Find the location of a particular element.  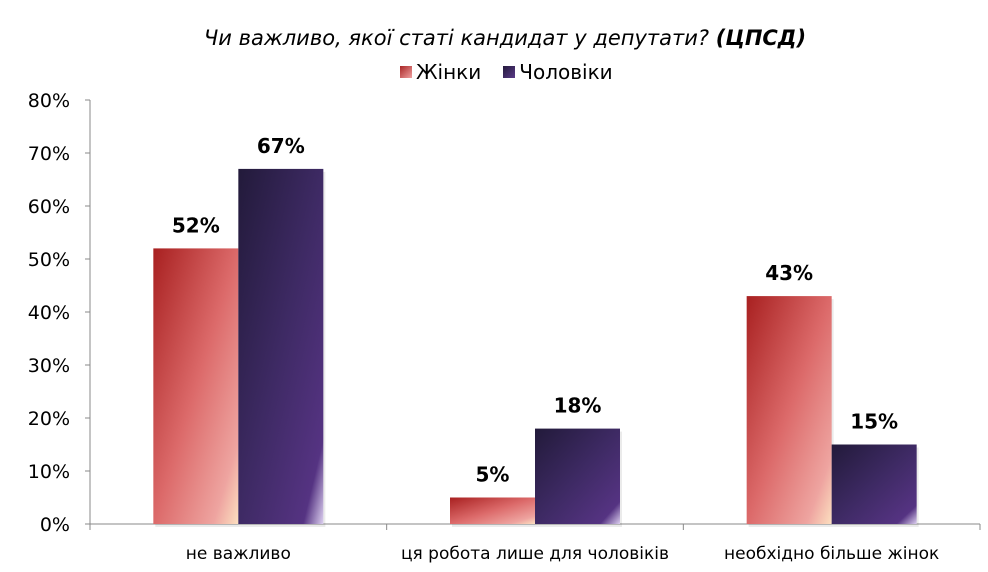

x-category-label: не важливо is located at coordinates (238, 554).